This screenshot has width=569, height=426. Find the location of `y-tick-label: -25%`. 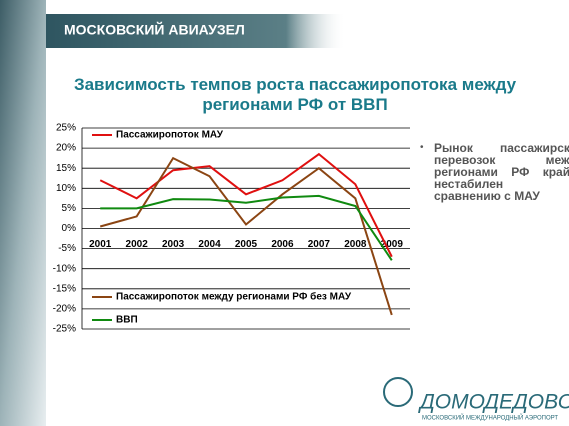

y-tick-label: -25% is located at coordinates (64, 329).